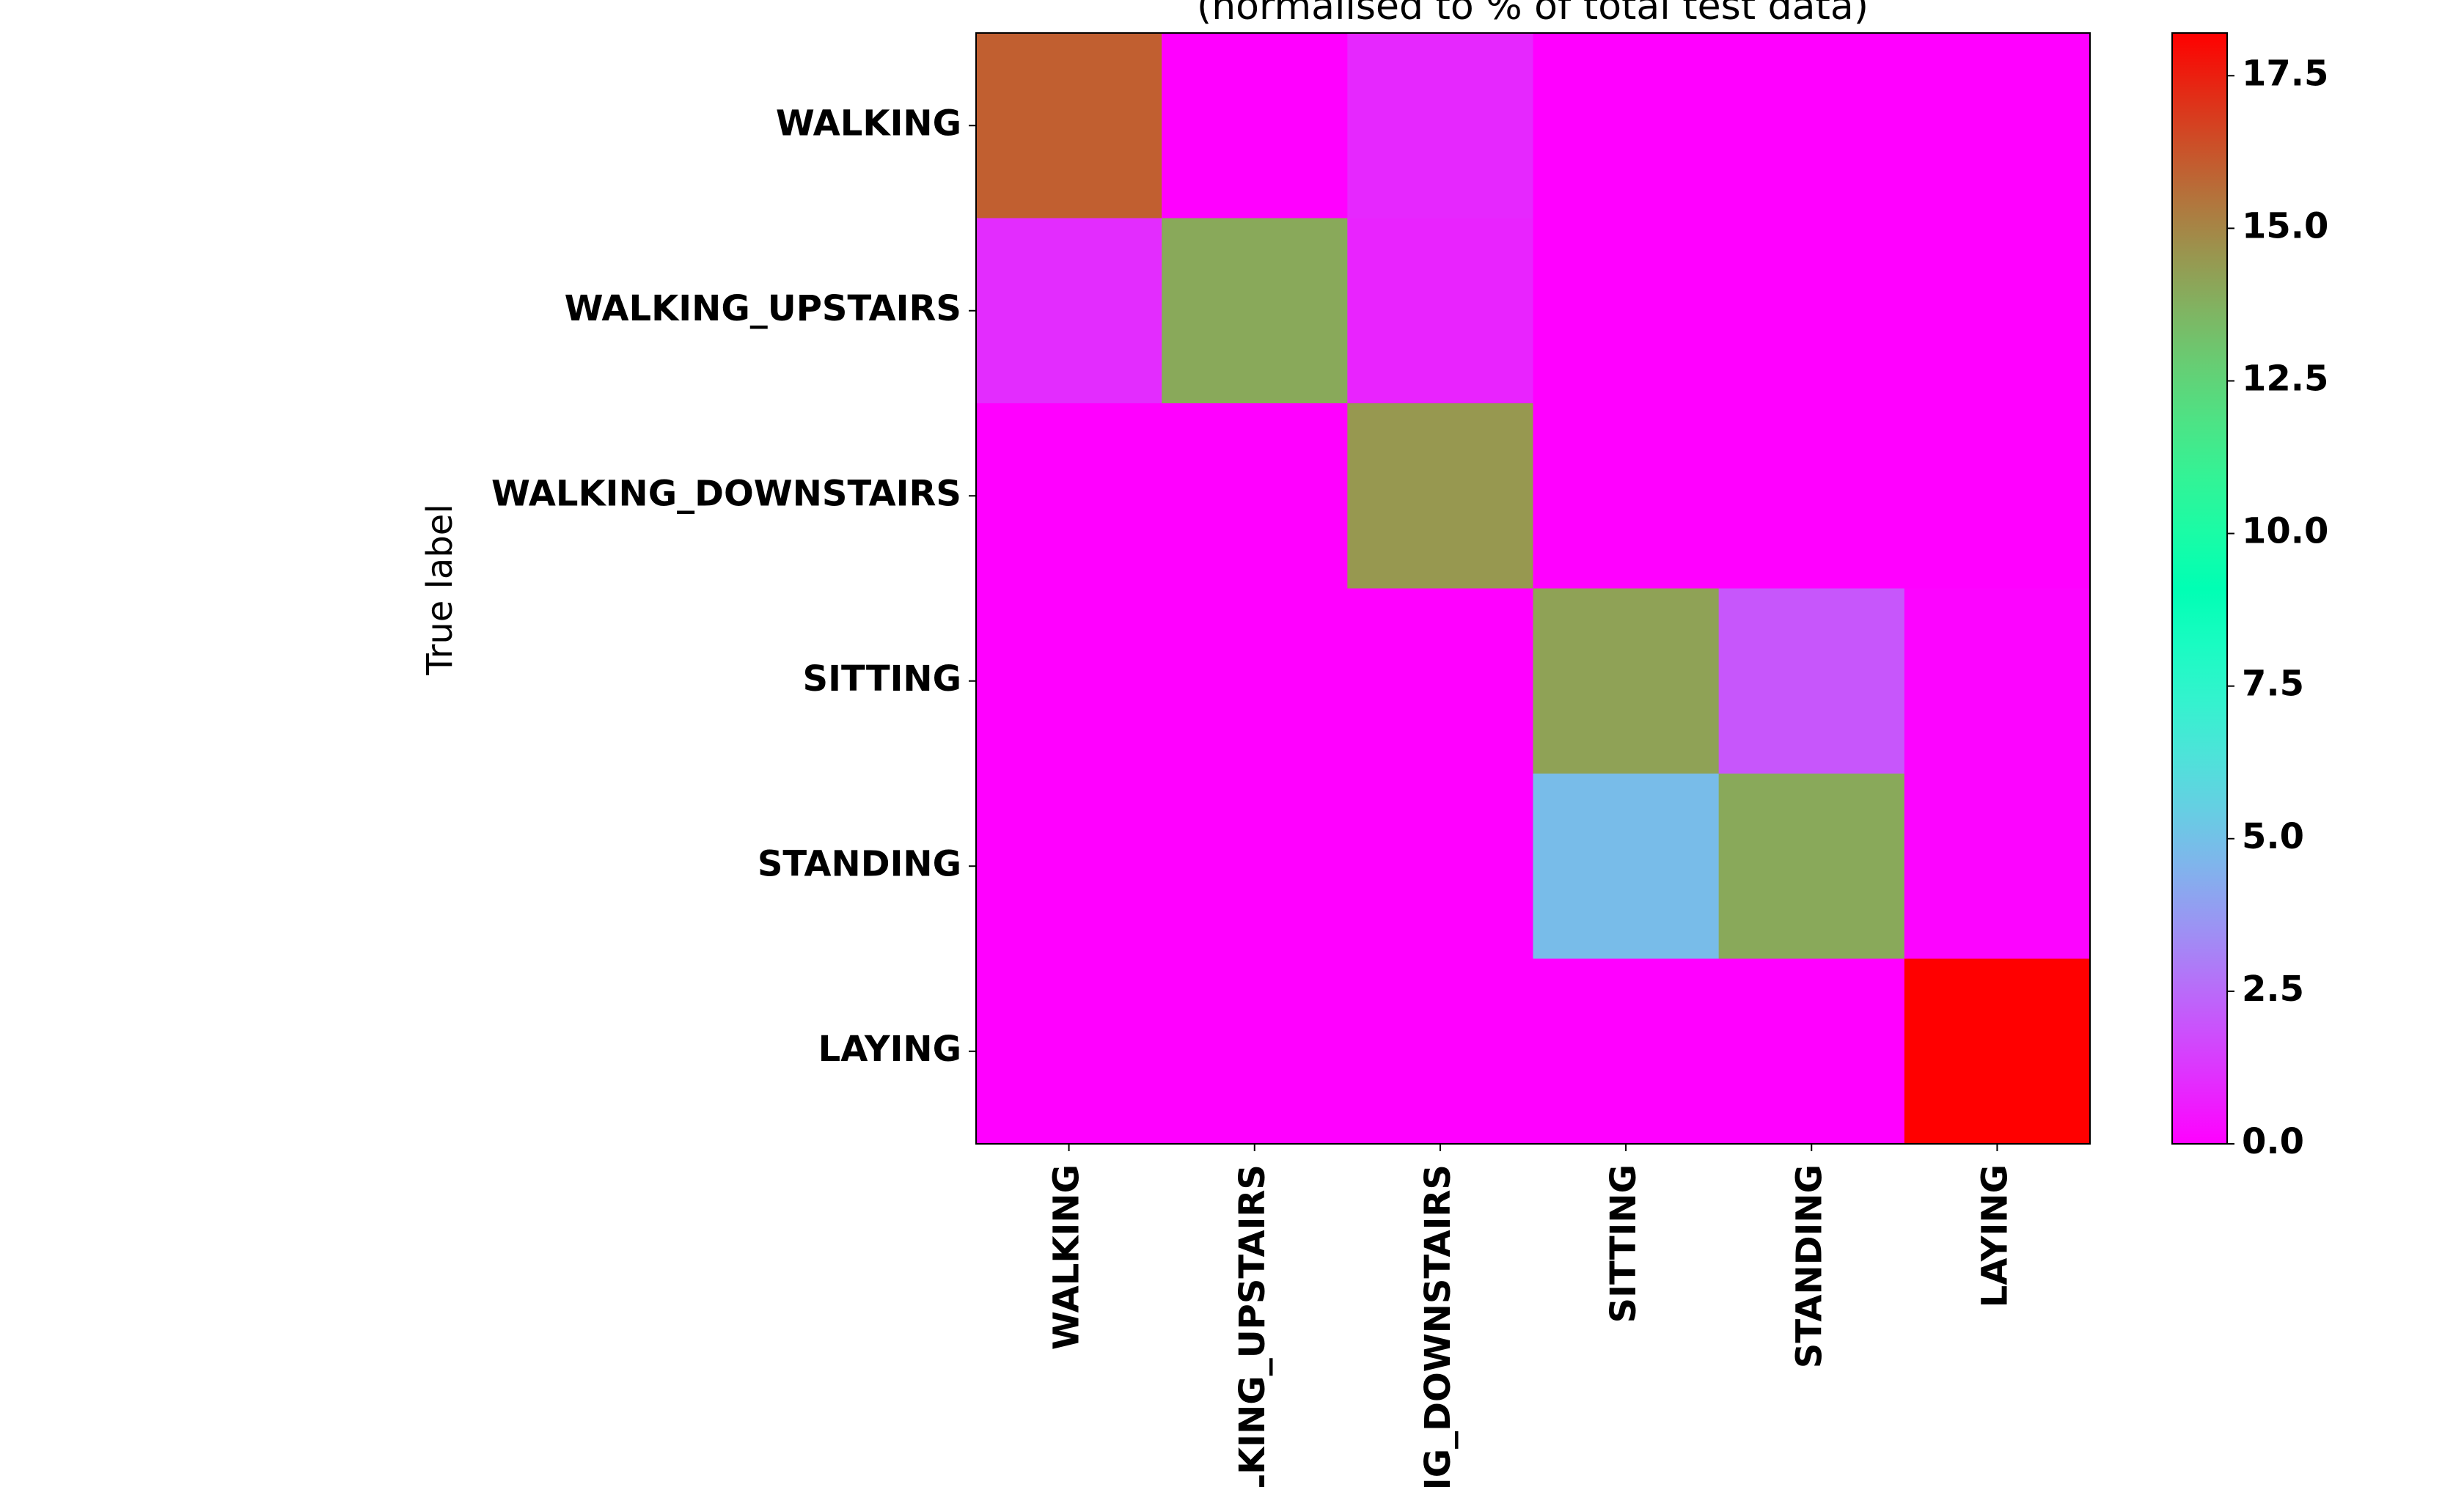 The width and height of the screenshot is (2464, 1487). What do you see at coordinates (2273, 836) in the screenshot?
I see `colorbar-tick-label: 5.0` at bounding box center [2273, 836].